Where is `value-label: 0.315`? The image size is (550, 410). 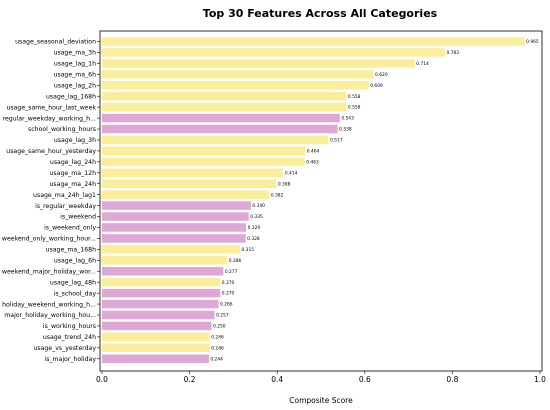
value-label: 0.315 is located at coordinates (247, 250).